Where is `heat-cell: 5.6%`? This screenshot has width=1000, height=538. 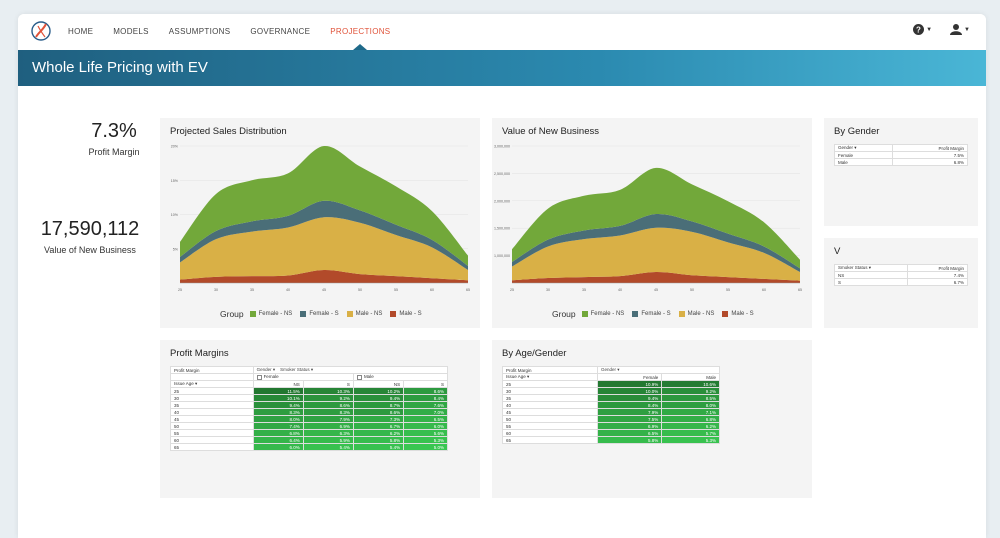 heat-cell: 5.6% is located at coordinates (425, 433).